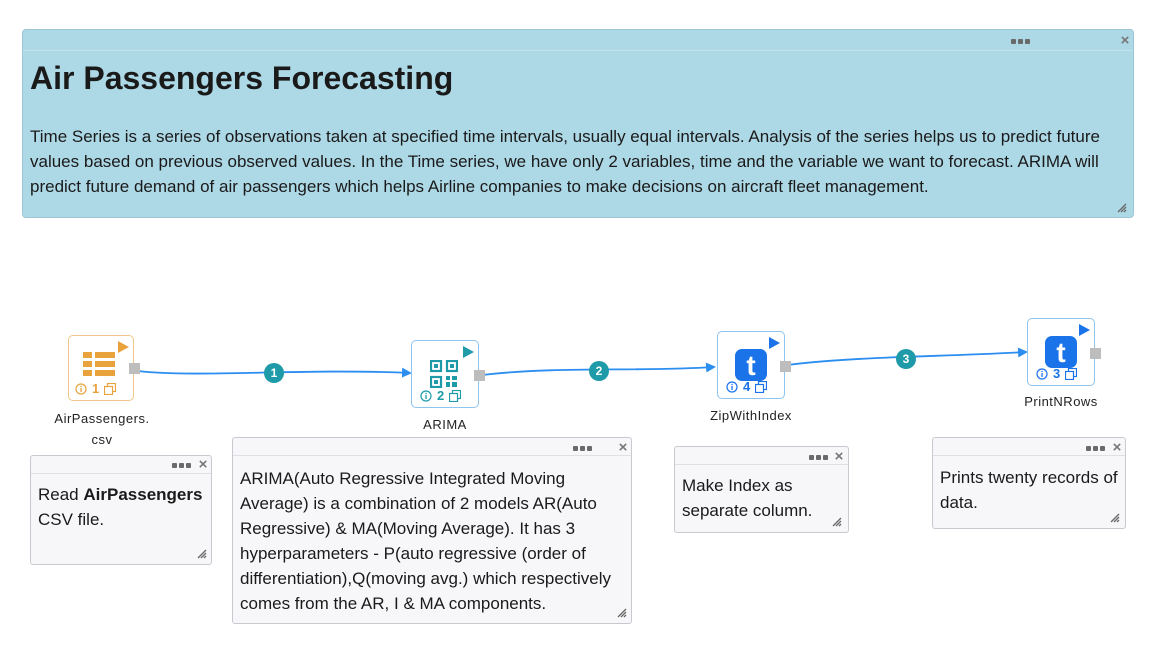  I want to click on node-printnrows: t 3, so click(1064, 352).